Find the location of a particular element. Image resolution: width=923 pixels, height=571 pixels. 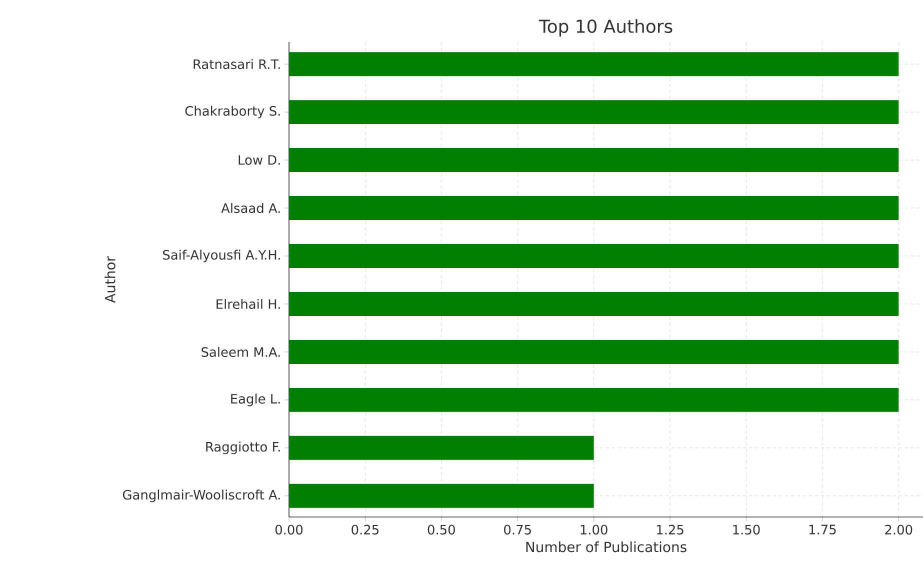

x-tick-label: 1.25 is located at coordinates (670, 529).